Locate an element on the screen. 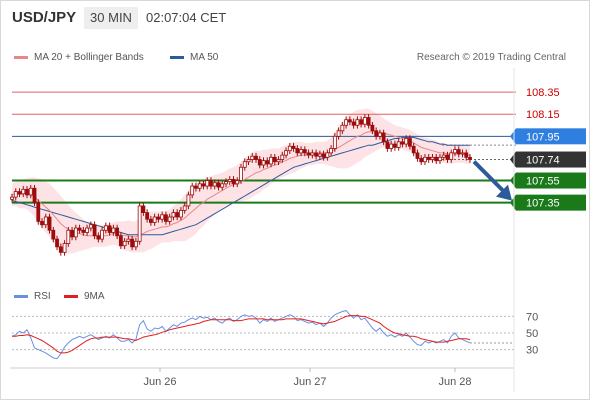  symbol-title: USD/JPY is located at coordinates (44, 17).